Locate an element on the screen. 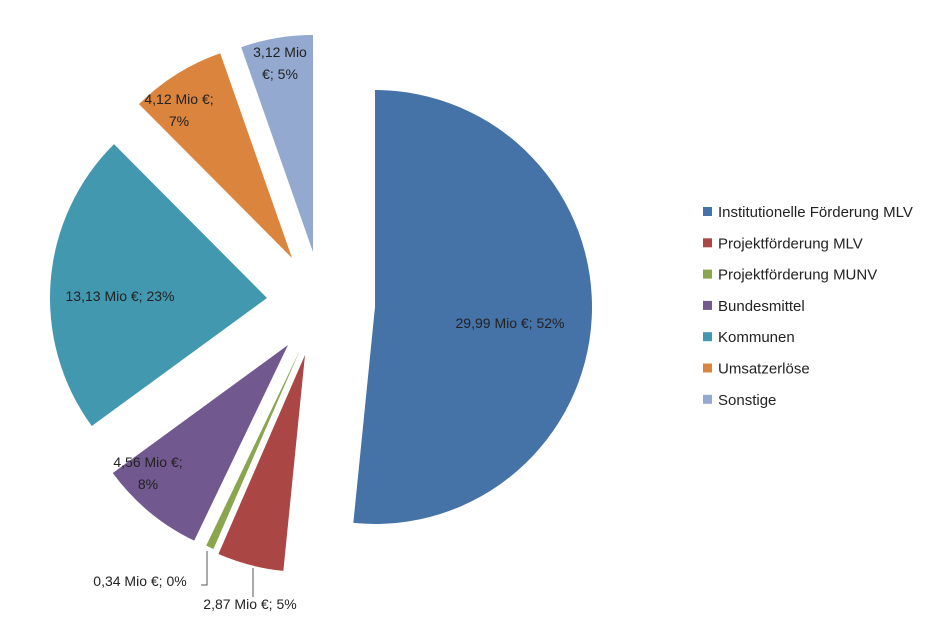 Image resolution: width=941 pixels, height=630 pixels. legend-label: Projektförderung MLV is located at coordinates (790, 243).